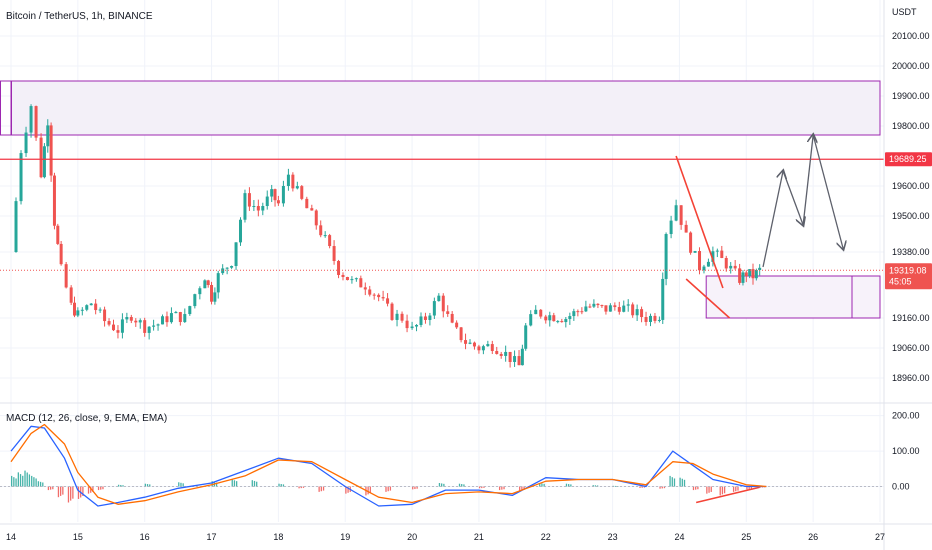 This screenshot has width=932, height=550. Describe the element at coordinates (900, 281) in the screenshot. I see `countdown-badge-text: 45:05` at that location.